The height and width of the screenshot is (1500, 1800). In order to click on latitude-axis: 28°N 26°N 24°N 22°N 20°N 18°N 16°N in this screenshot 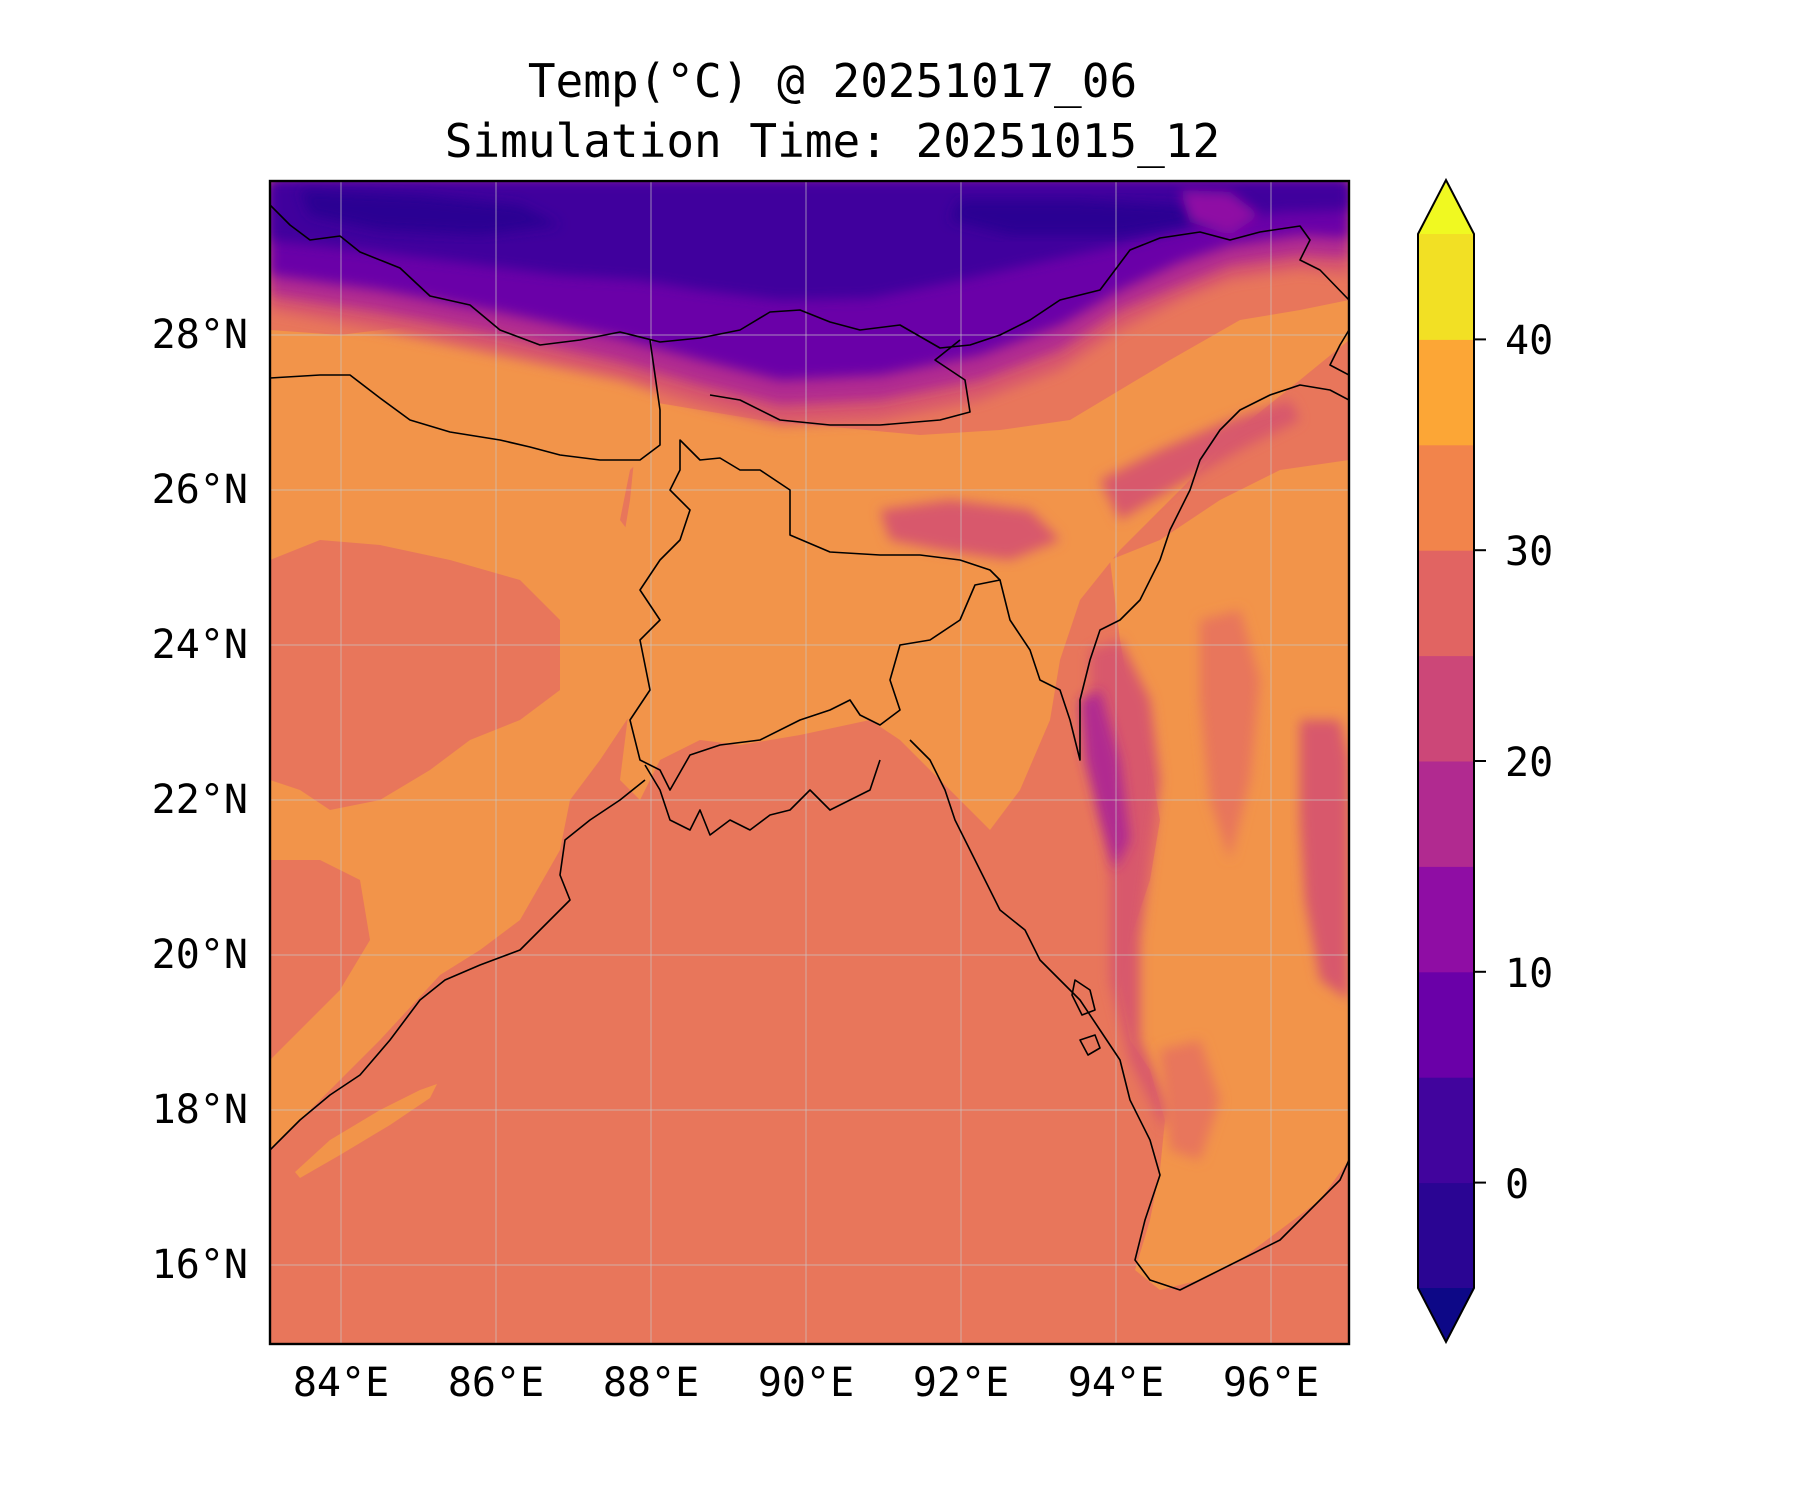, I will do `click(200, 800)`.